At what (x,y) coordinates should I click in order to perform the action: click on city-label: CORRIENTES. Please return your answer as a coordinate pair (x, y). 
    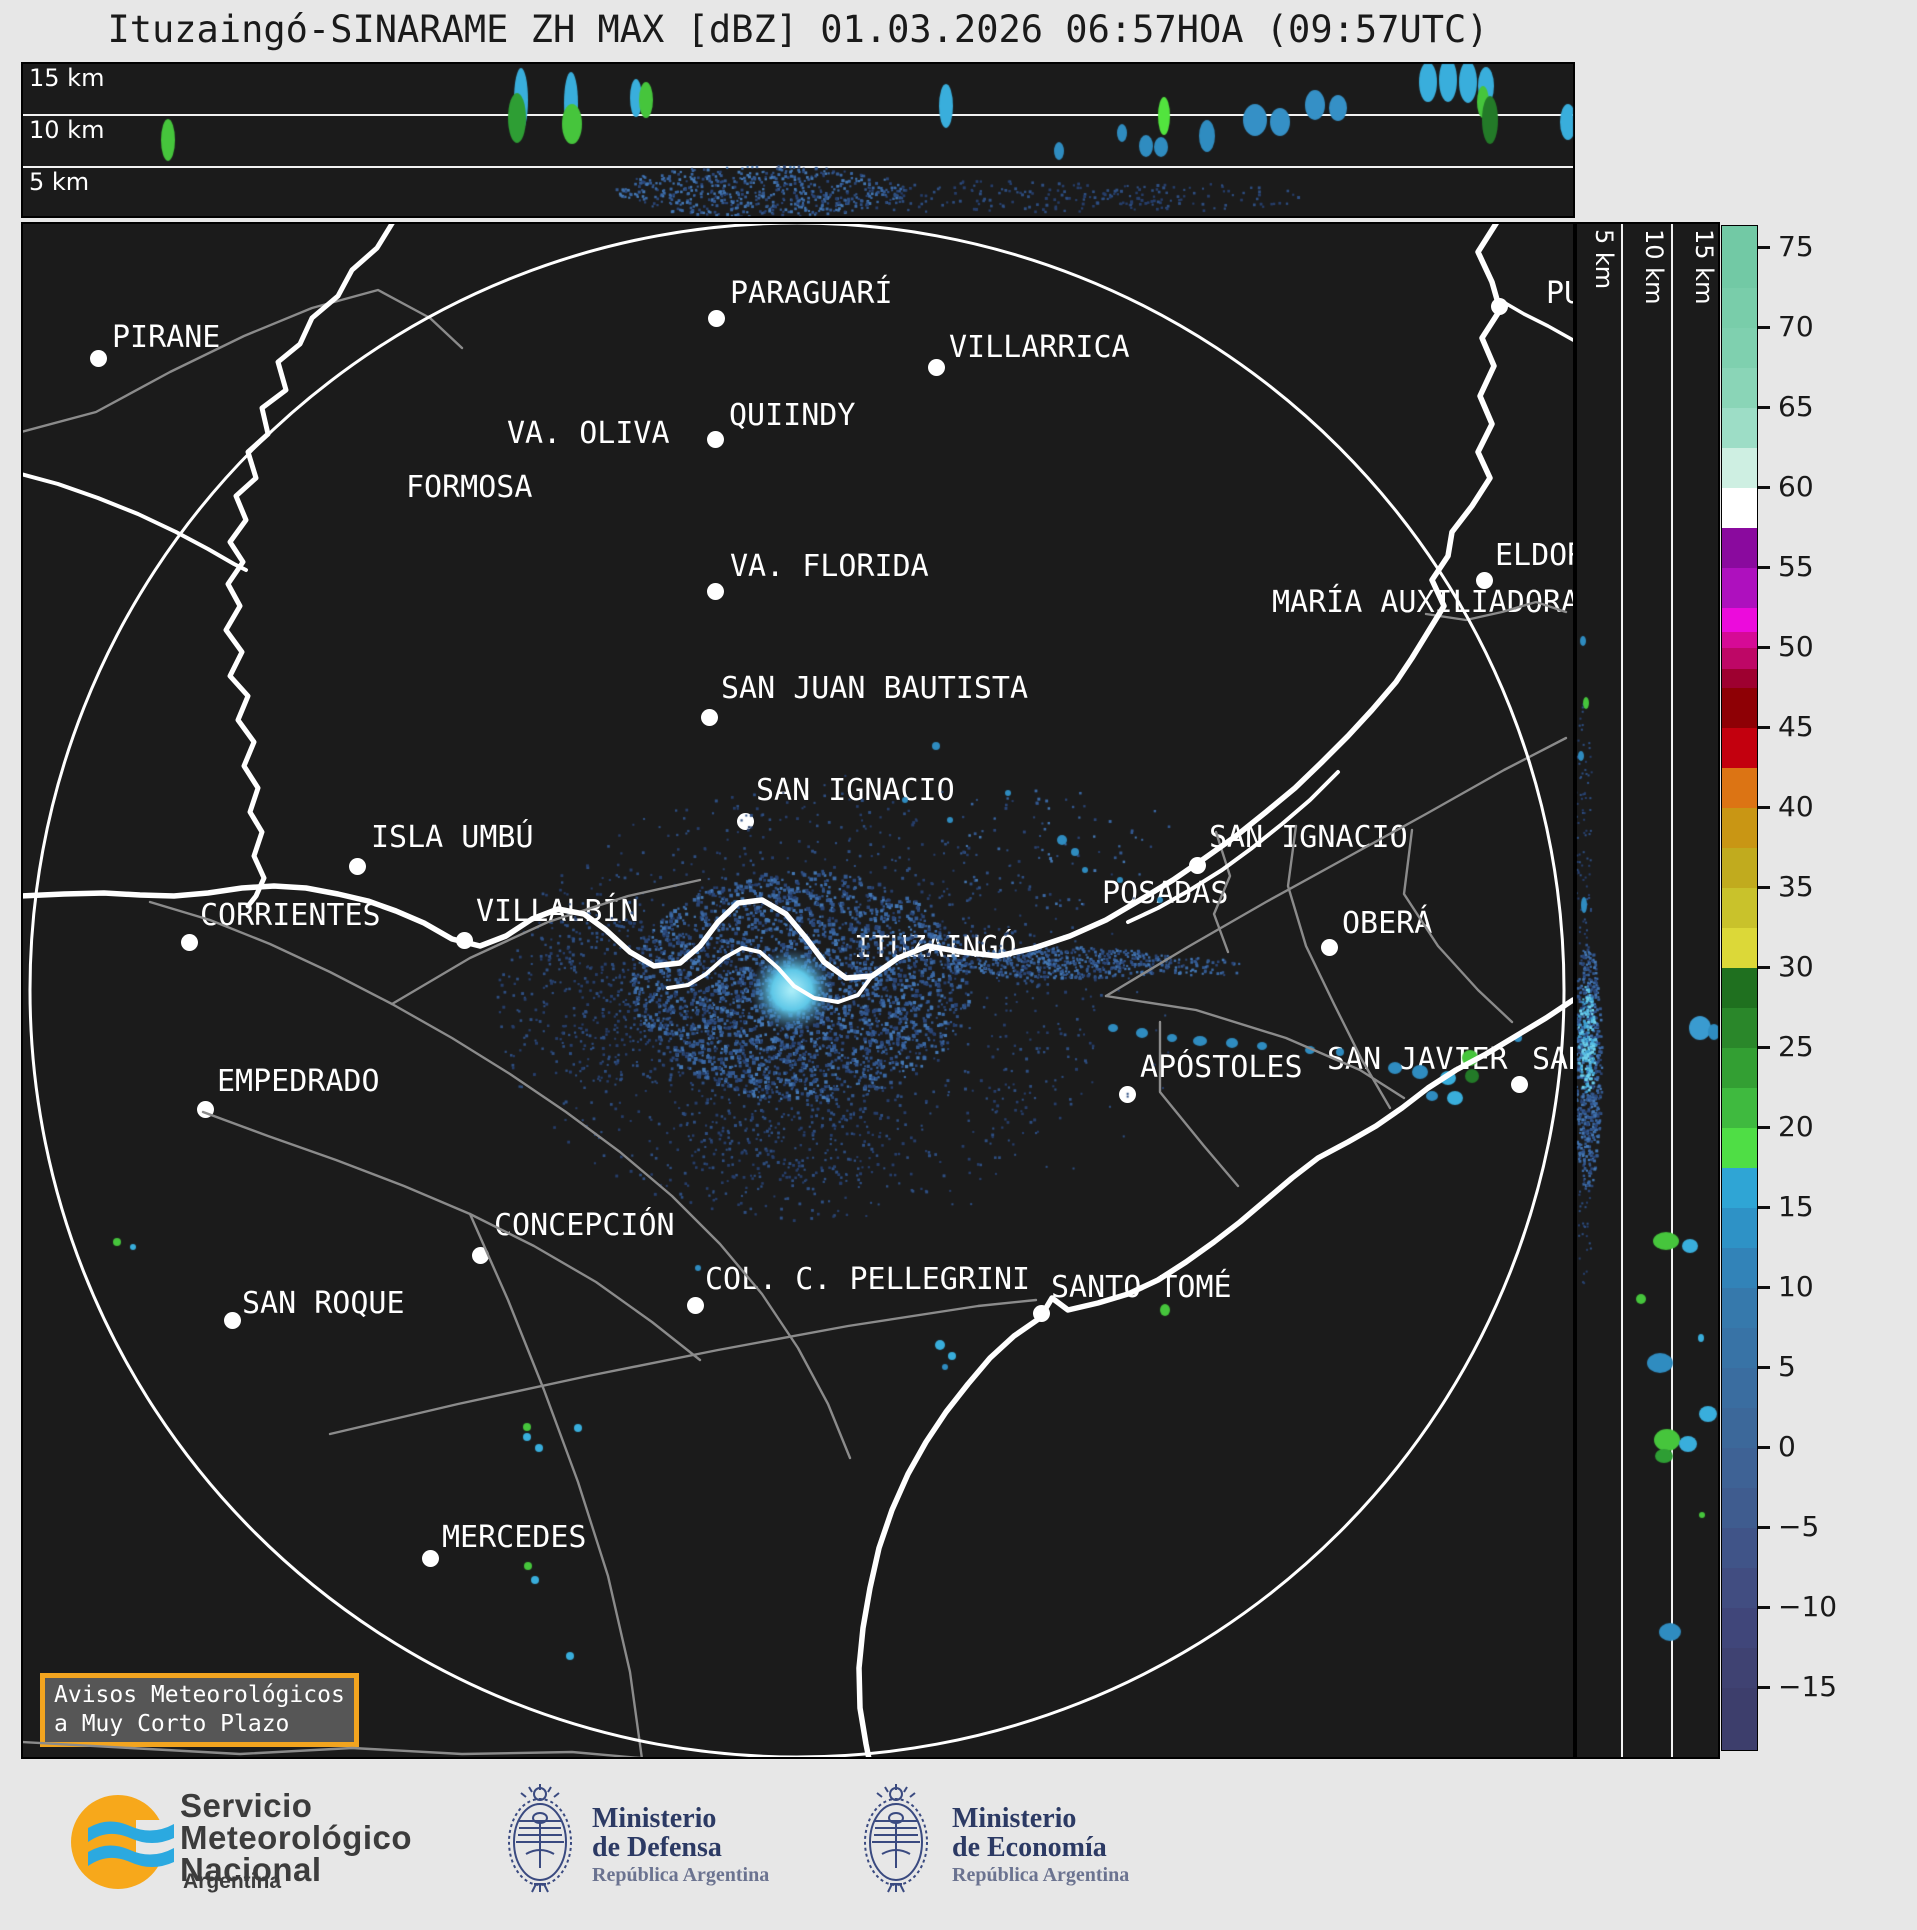
    Looking at the image, I should click on (290, 915).